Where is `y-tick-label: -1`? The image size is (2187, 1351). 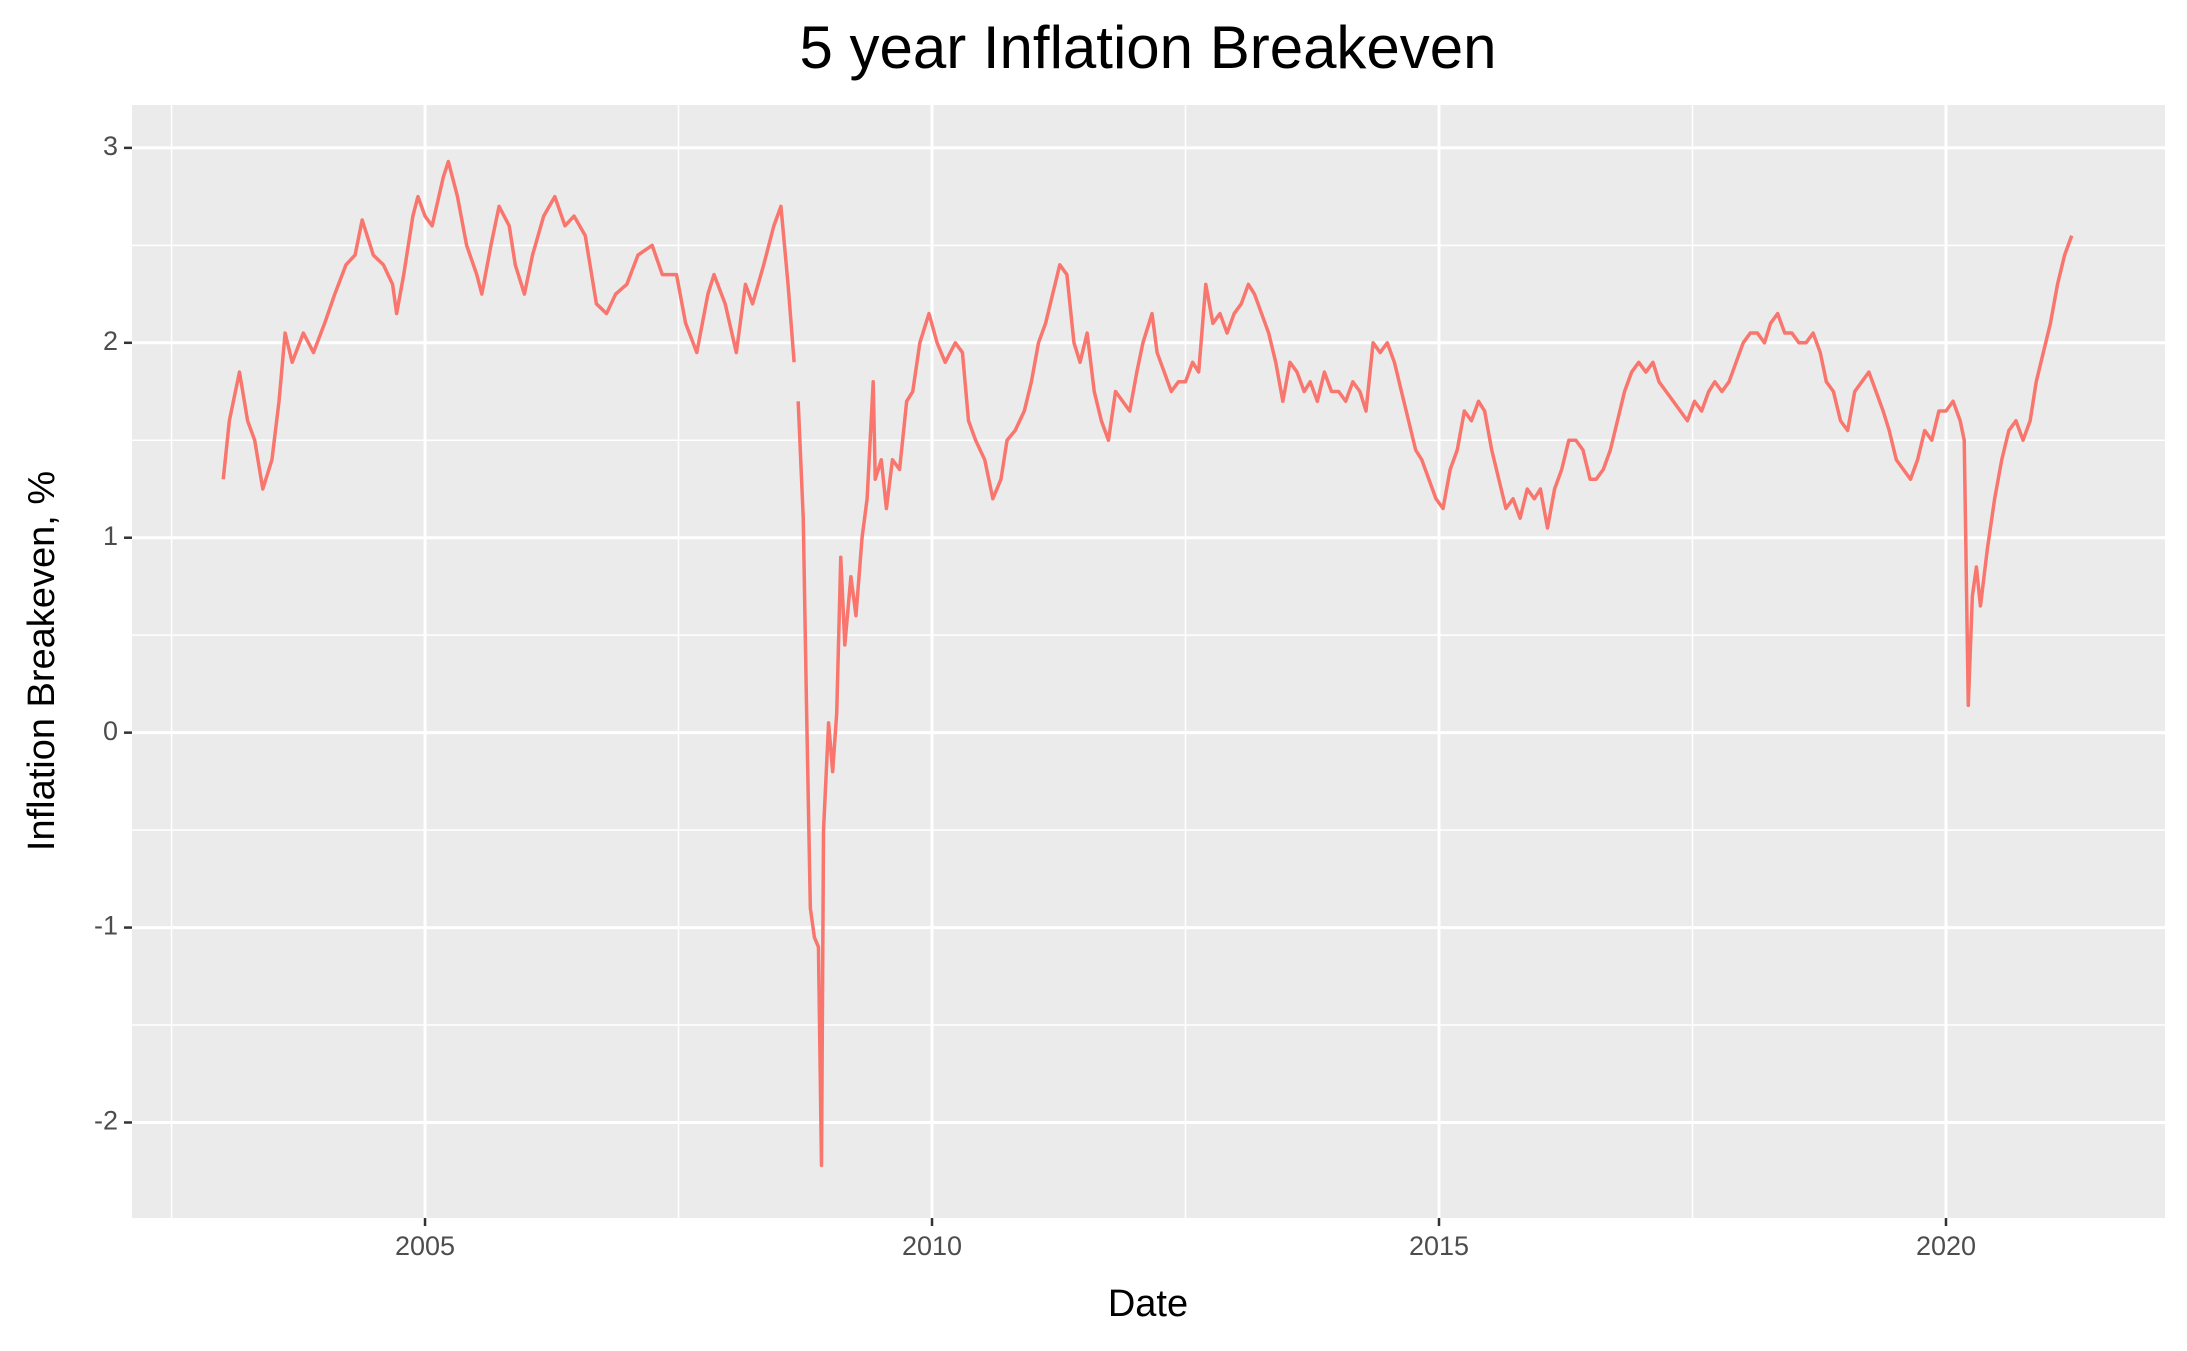 y-tick-label: -1 is located at coordinates (106, 926).